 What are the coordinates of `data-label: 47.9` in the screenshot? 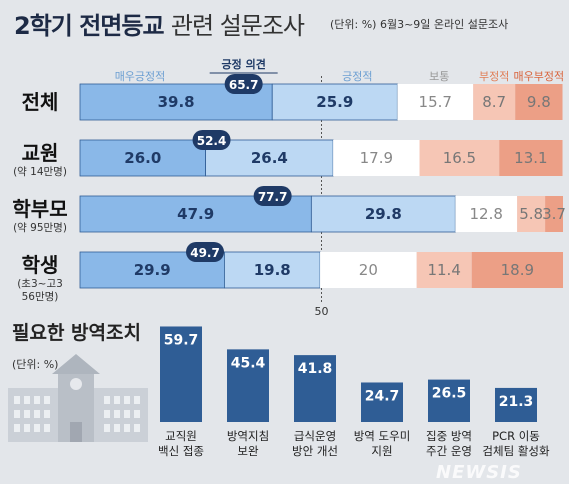 It's located at (195, 214).